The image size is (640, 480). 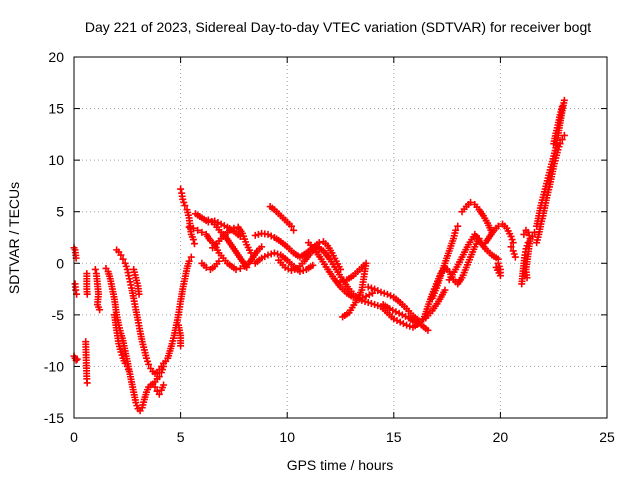 What do you see at coordinates (181, 437) in the screenshot?
I see `x-tick-label: 5` at bounding box center [181, 437].